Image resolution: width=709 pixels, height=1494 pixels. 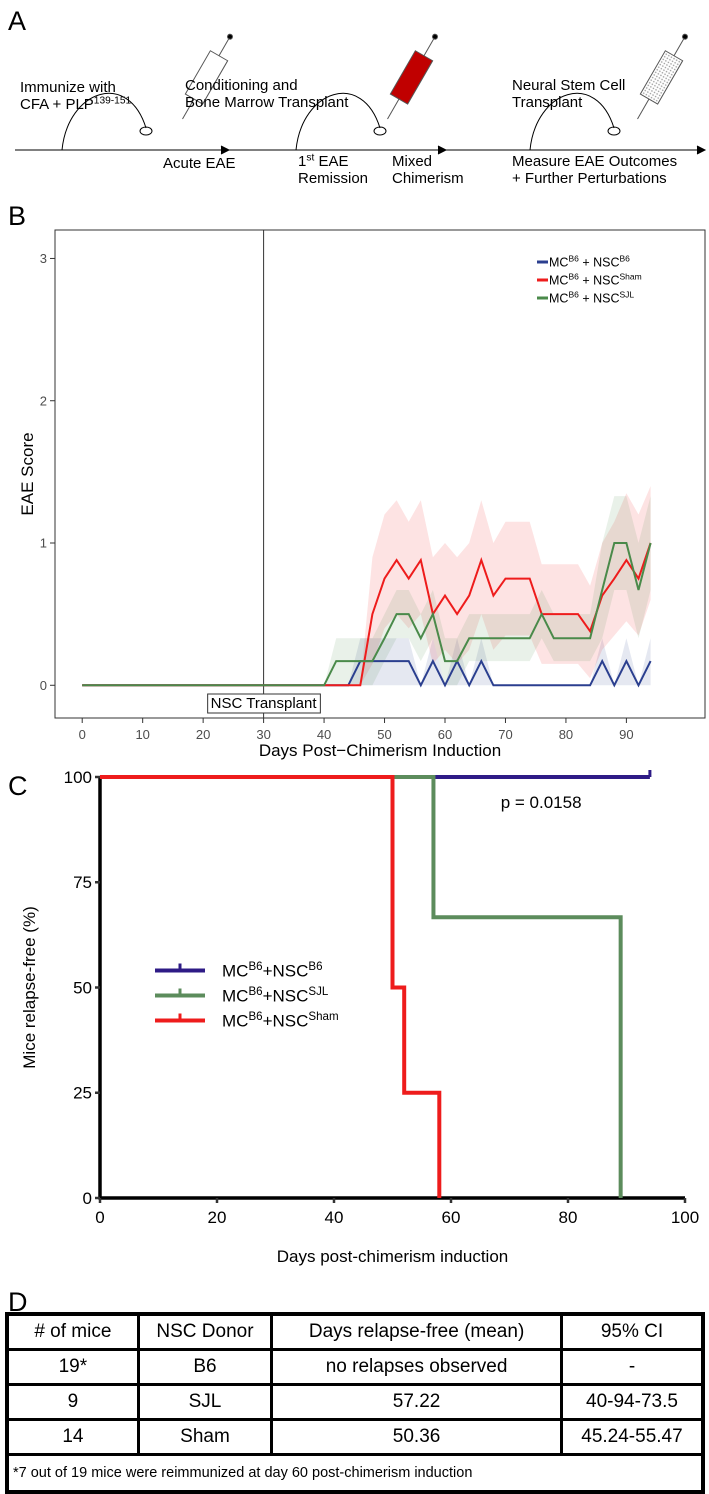 I want to click on text-segment: Mixed, so click(x=412, y=161).